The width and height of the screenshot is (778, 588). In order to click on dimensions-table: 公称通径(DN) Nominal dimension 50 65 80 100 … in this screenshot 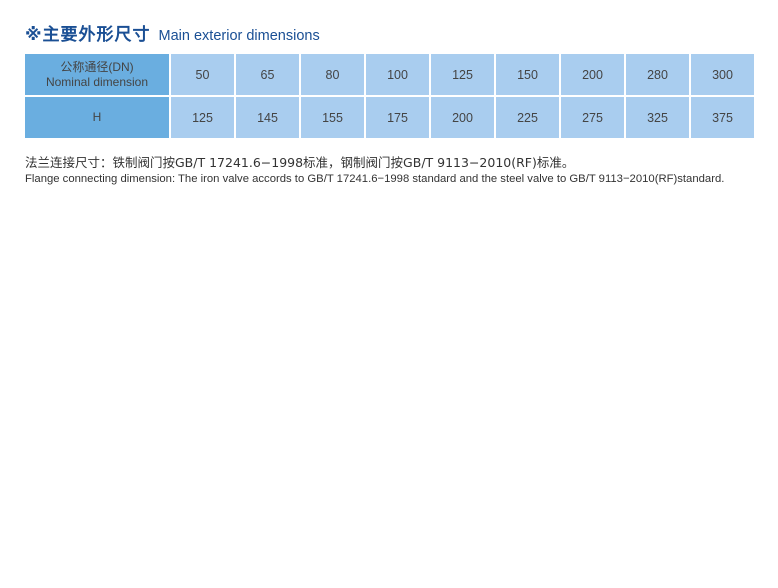, I will do `click(389, 96)`.